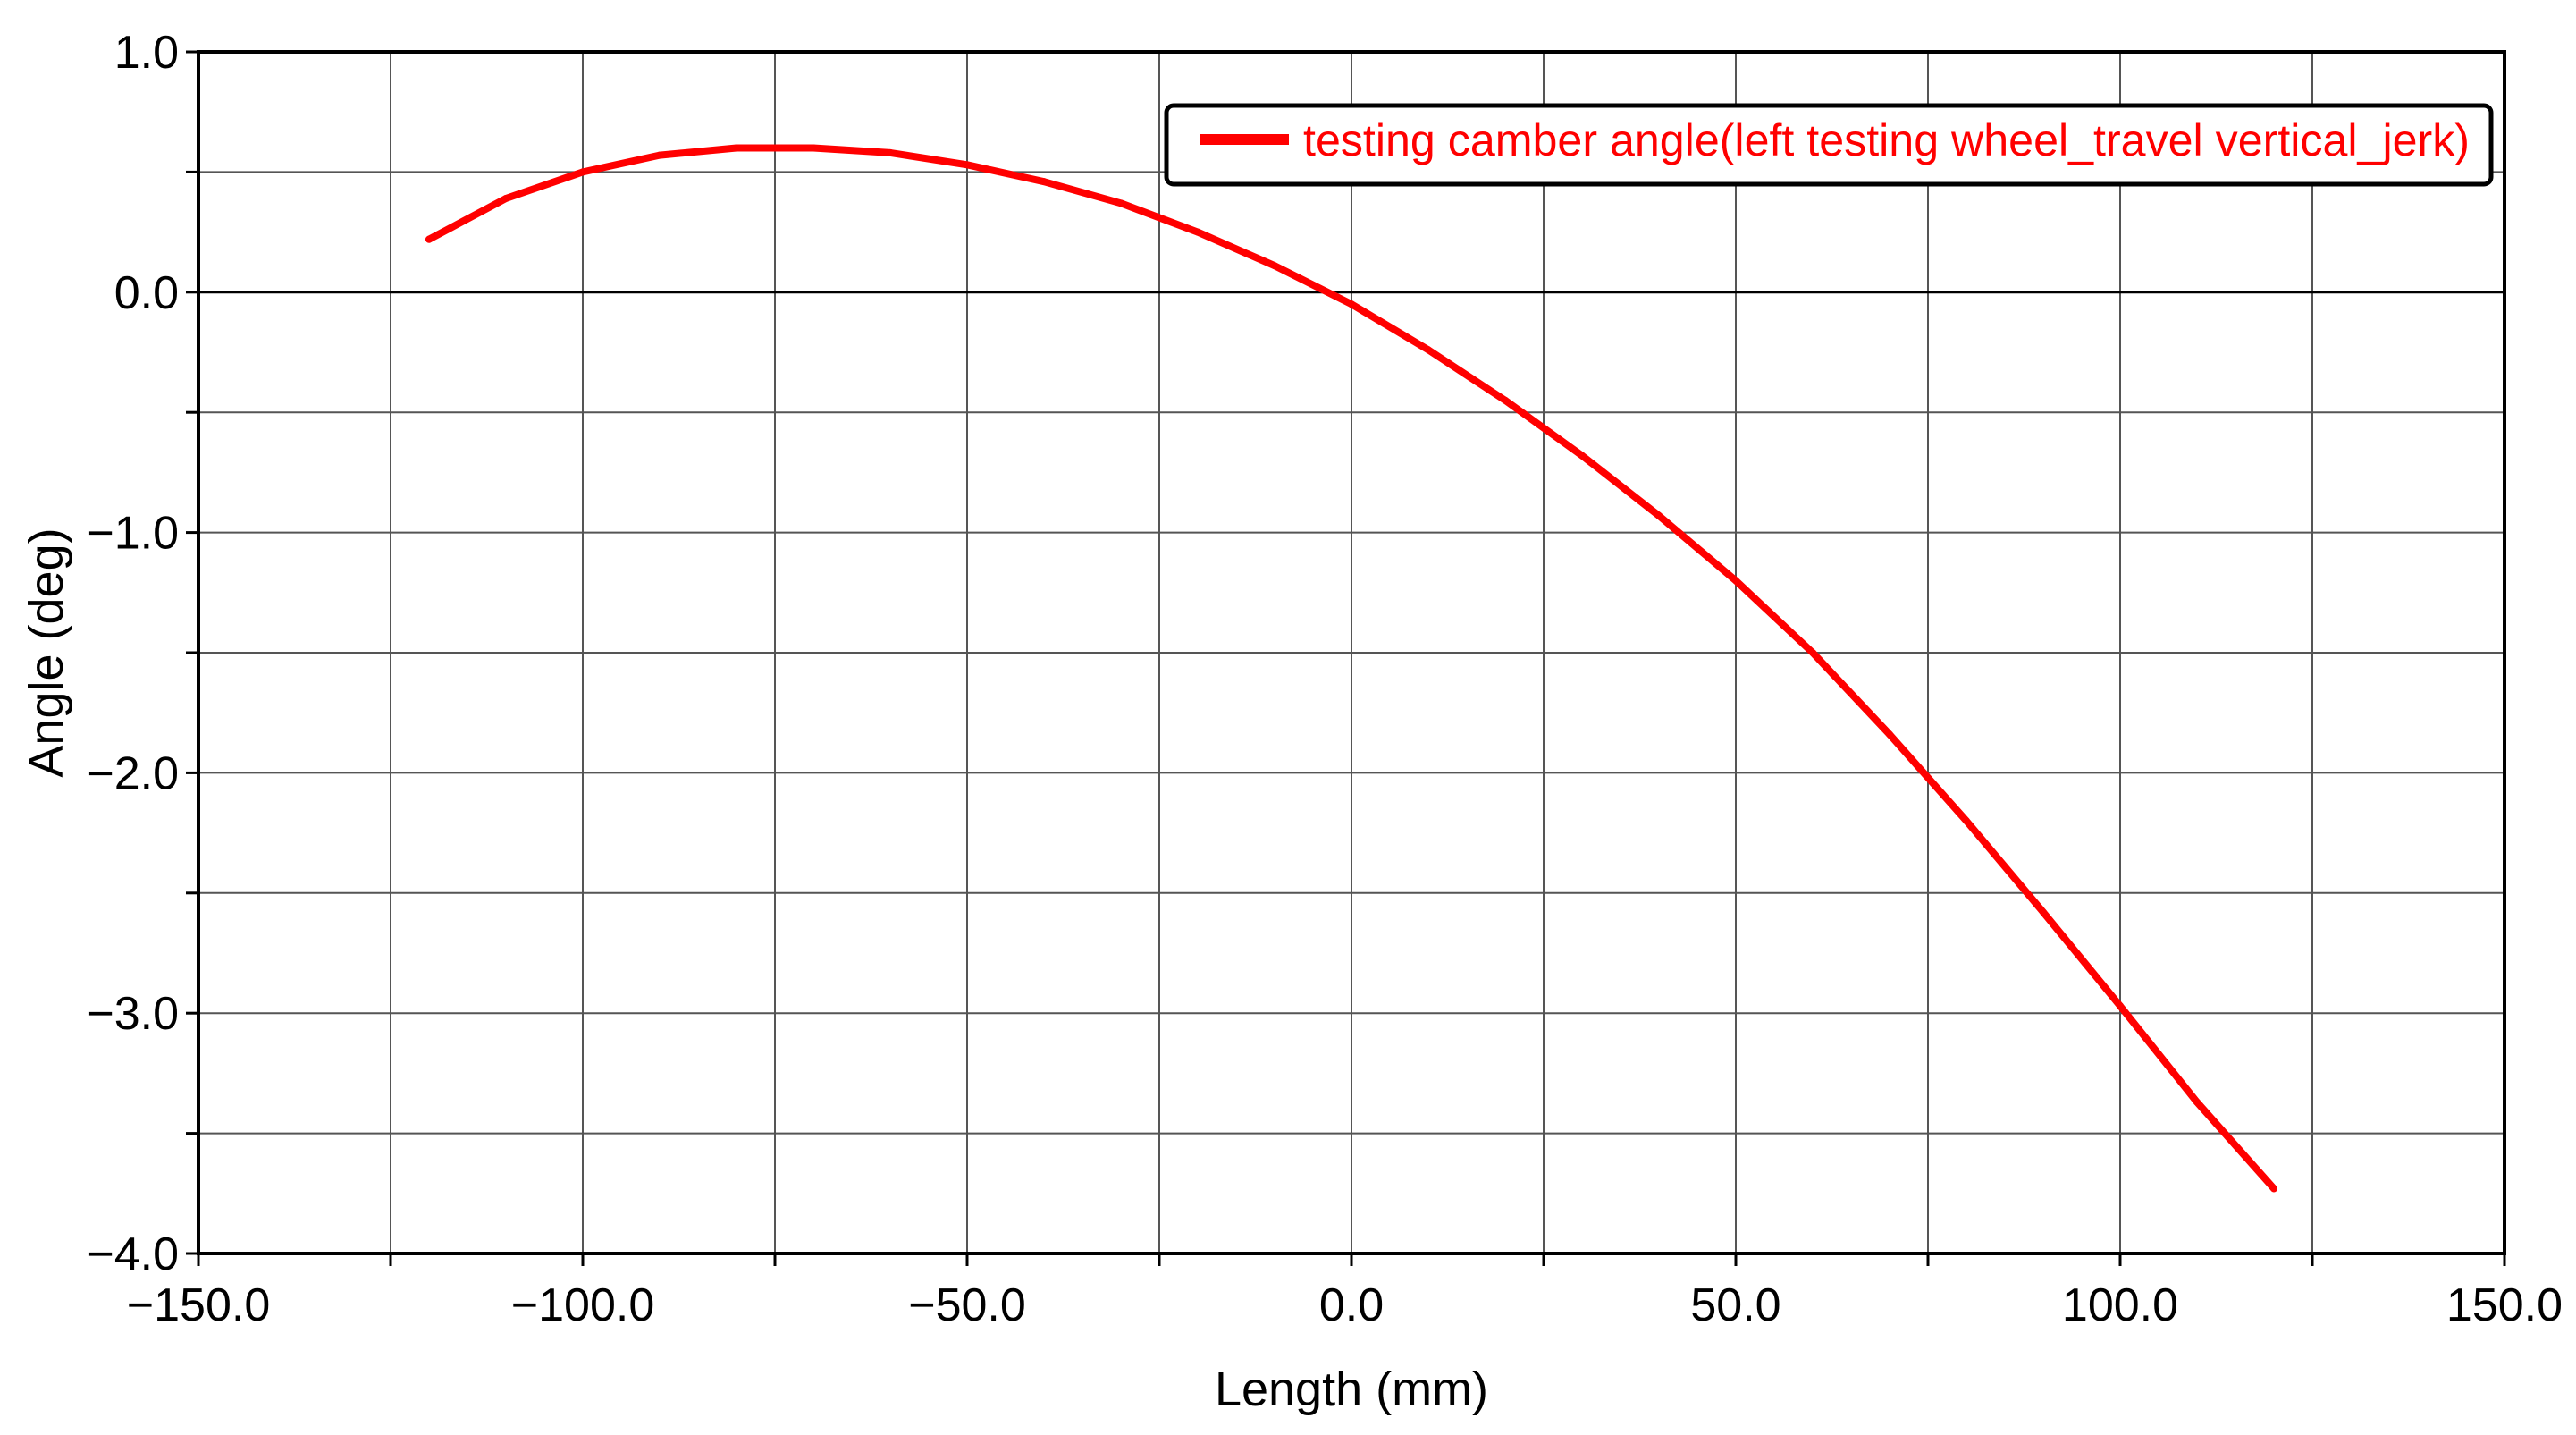 The height and width of the screenshot is (1435, 2576). Describe the element at coordinates (133, 534) in the screenshot. I see `y-tick-label: −1.0` at that location.